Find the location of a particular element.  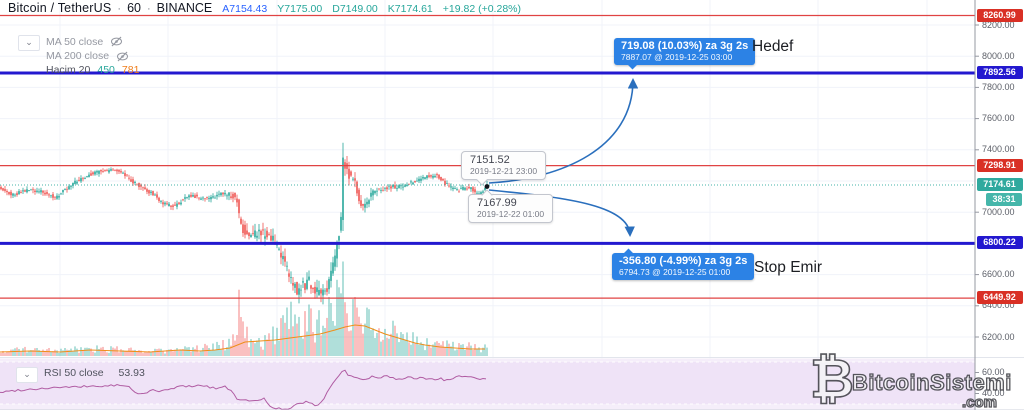

change-label: +19.82 (+0.28%) is located at coordinates (481, 9).